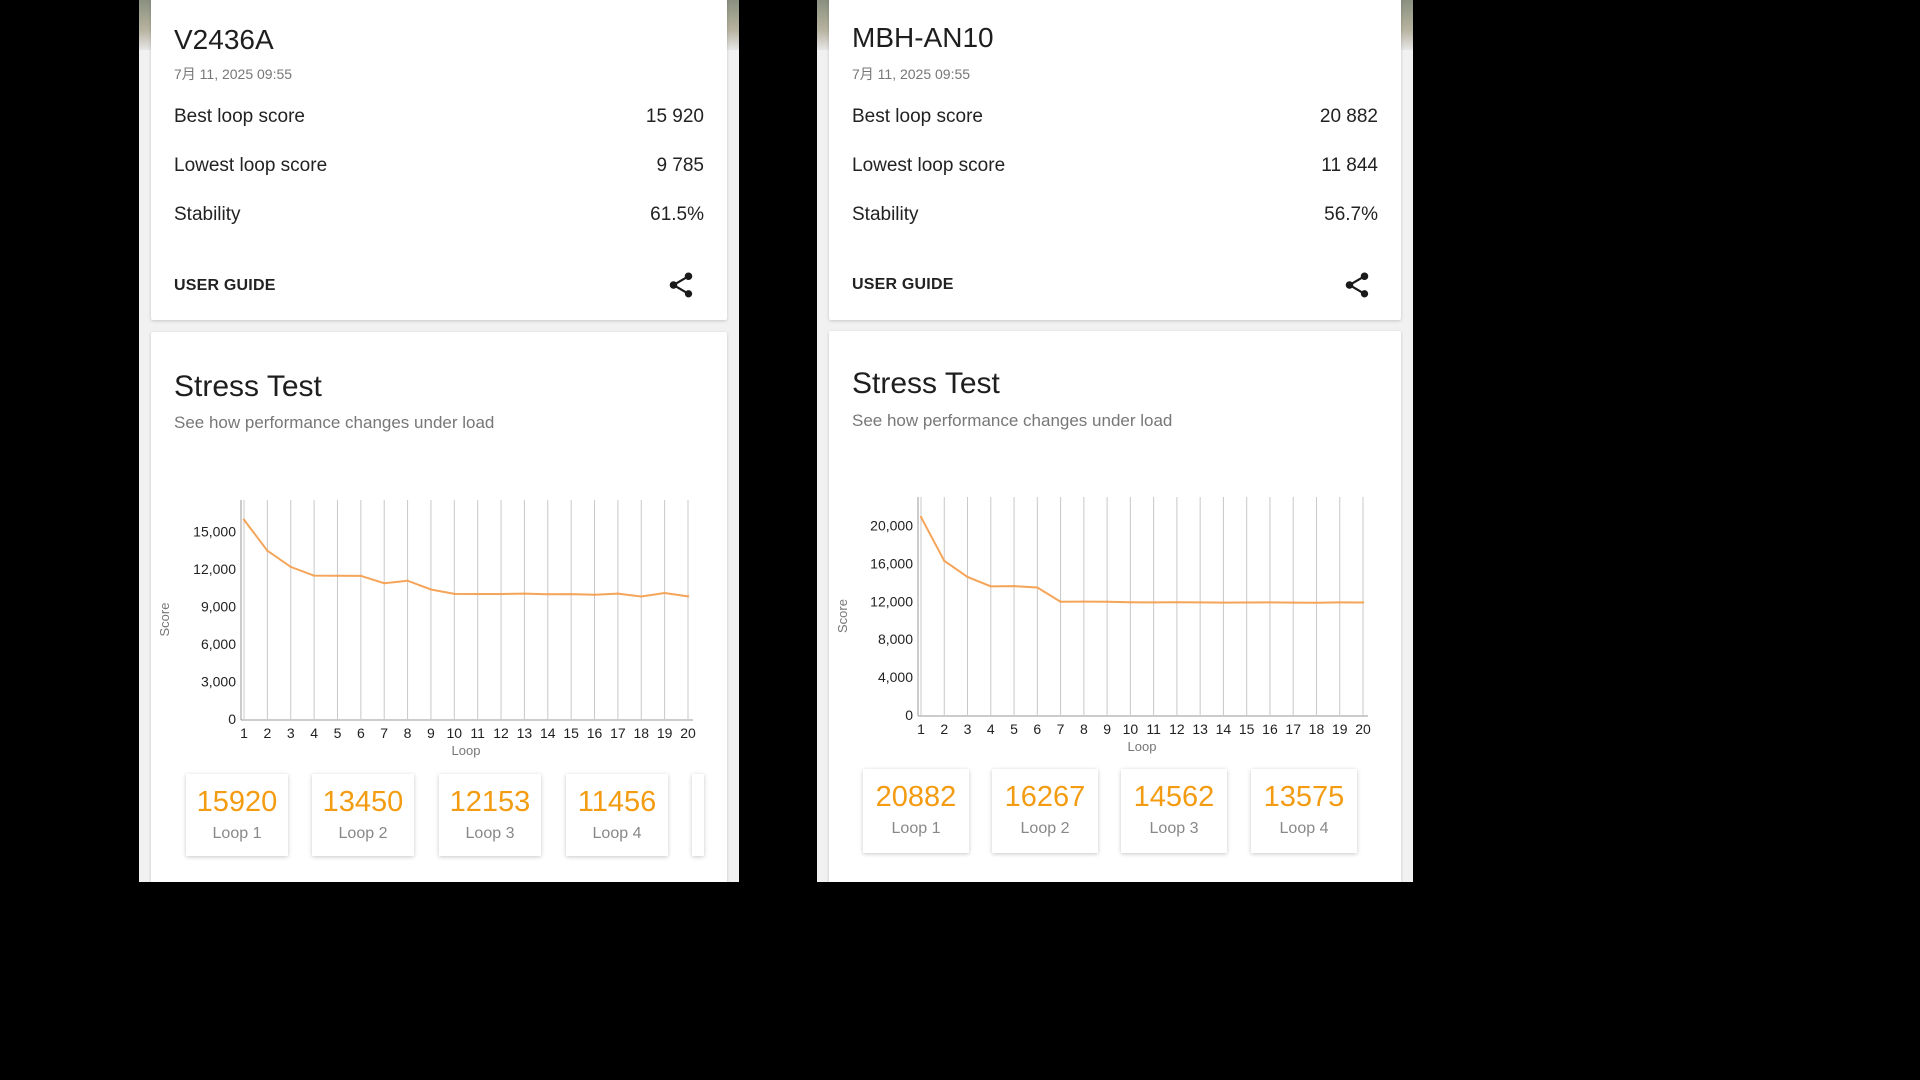 This screenshot has height=1080, width=1920. I want to click on x-tick-label: 15, so click(1247, 729).